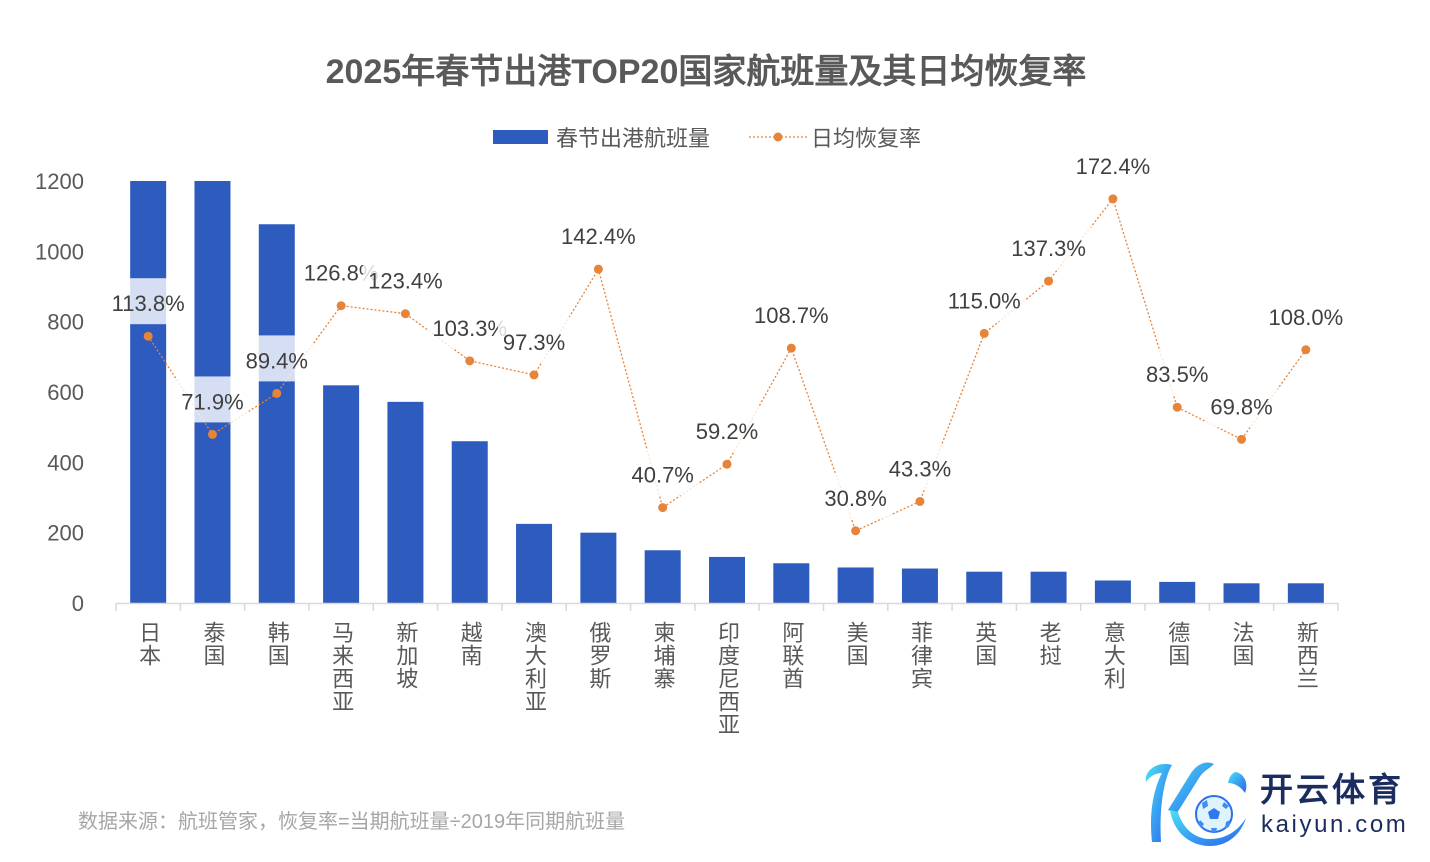 The height and width of the screenshot is (862, 1430). I want to click on legend-item-recovery-rate: 日均恢复率, so click(835, 137).